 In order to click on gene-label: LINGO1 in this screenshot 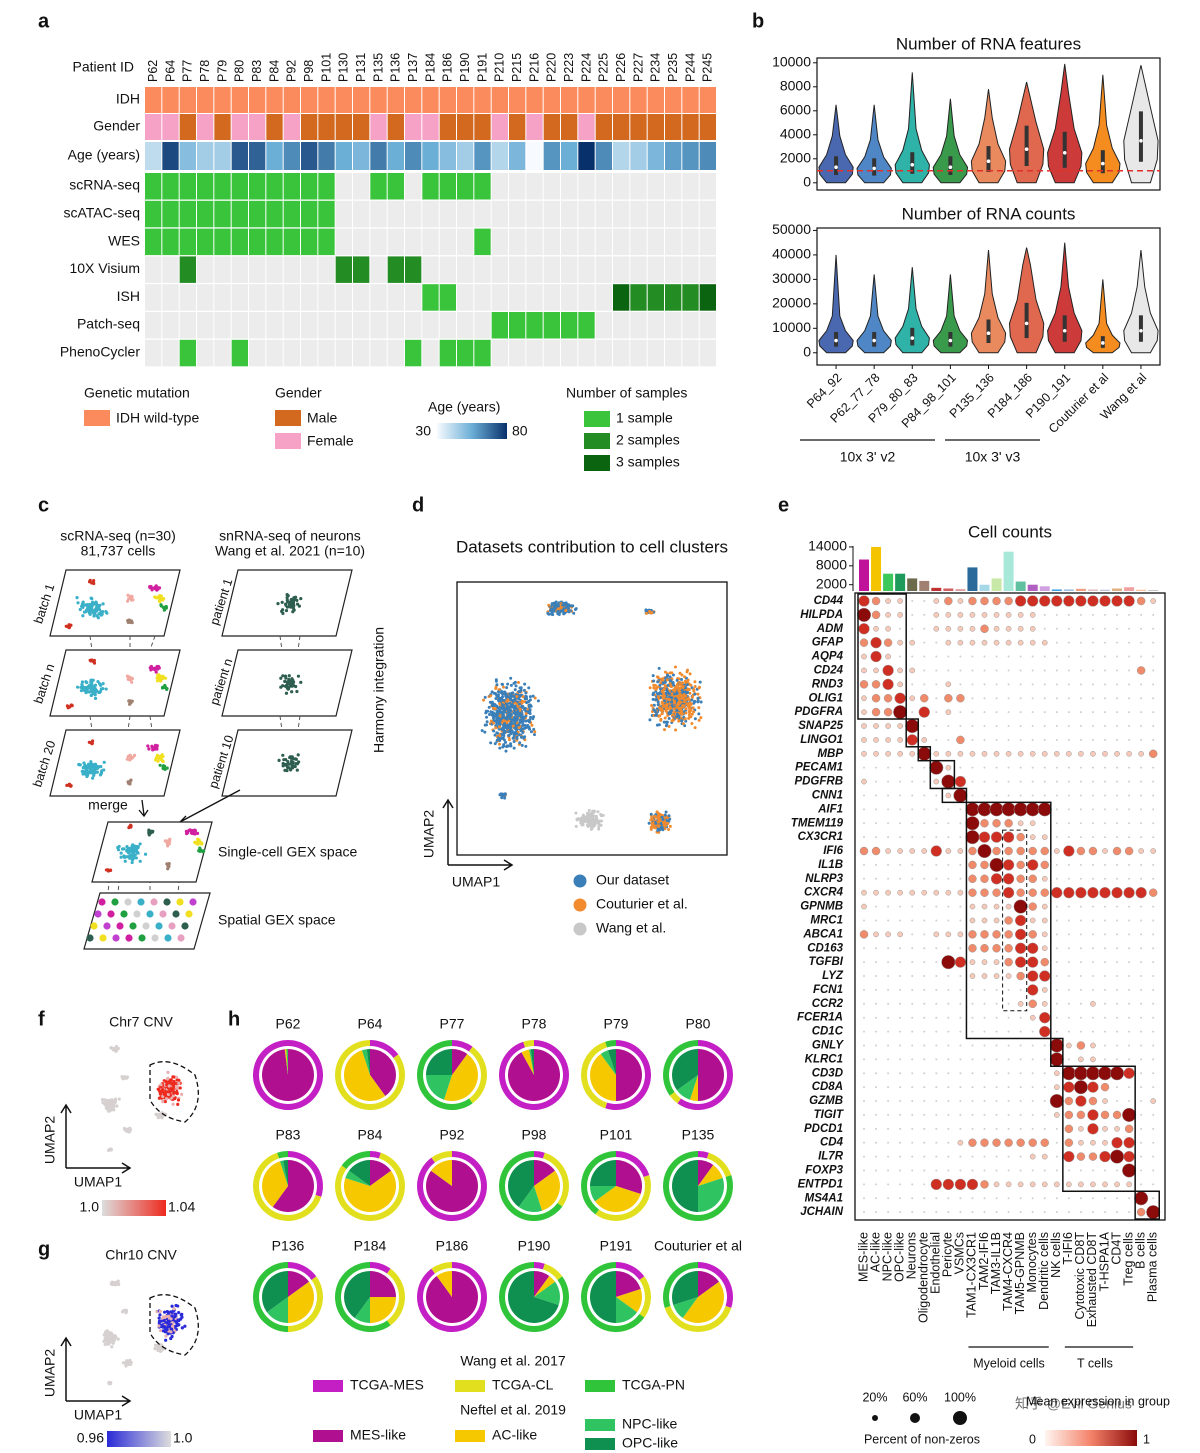, I will do `click(821, 740)`.